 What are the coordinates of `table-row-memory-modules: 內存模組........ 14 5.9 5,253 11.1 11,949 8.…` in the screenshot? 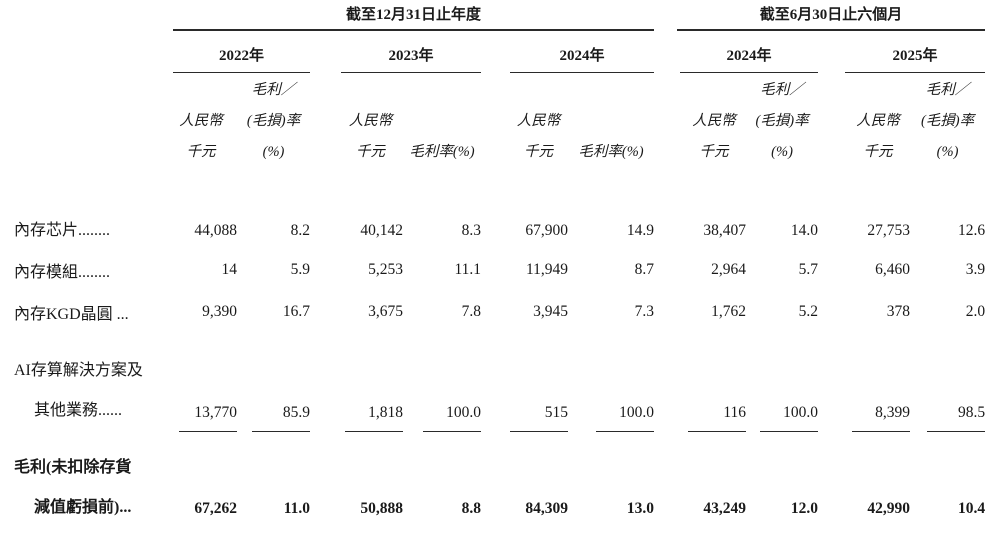 It's located at (492, 270).